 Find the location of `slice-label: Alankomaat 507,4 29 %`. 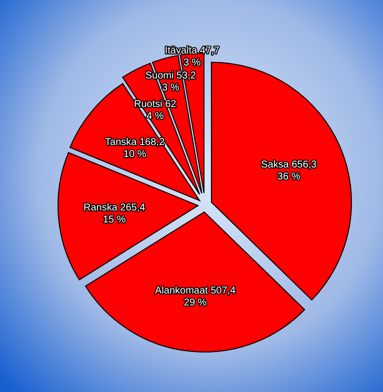

slice-label: Alankomaat 507,4 29 % is located at coordinates (195, 296).